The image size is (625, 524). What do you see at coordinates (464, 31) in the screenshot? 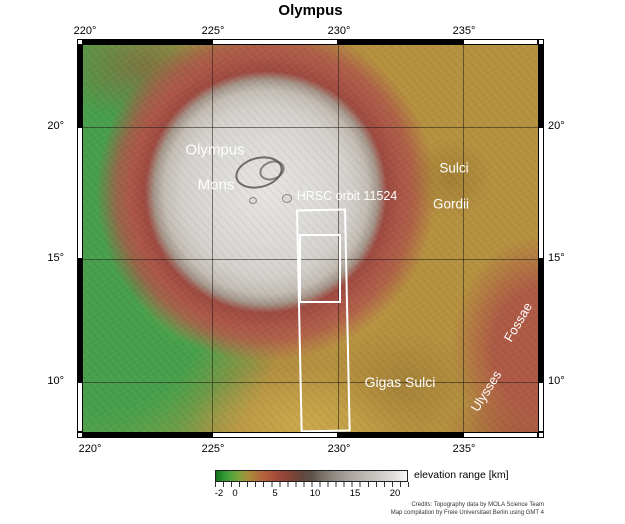
I see `lon-label-top-235: 235°` at bounding box center [464, 31].